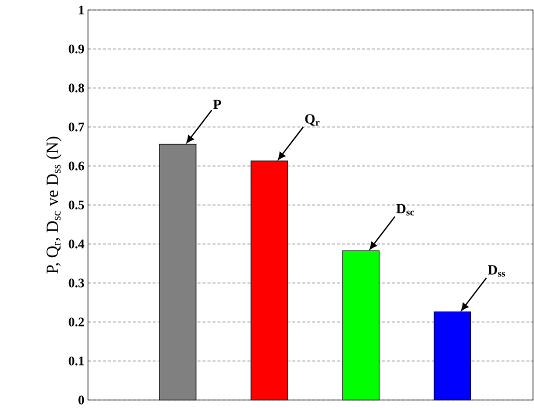 The width and height of the screenshot is (534, 408). Describe the element at coordinates (217, 104) in the screenshot. I see `annotation: P` at that location.